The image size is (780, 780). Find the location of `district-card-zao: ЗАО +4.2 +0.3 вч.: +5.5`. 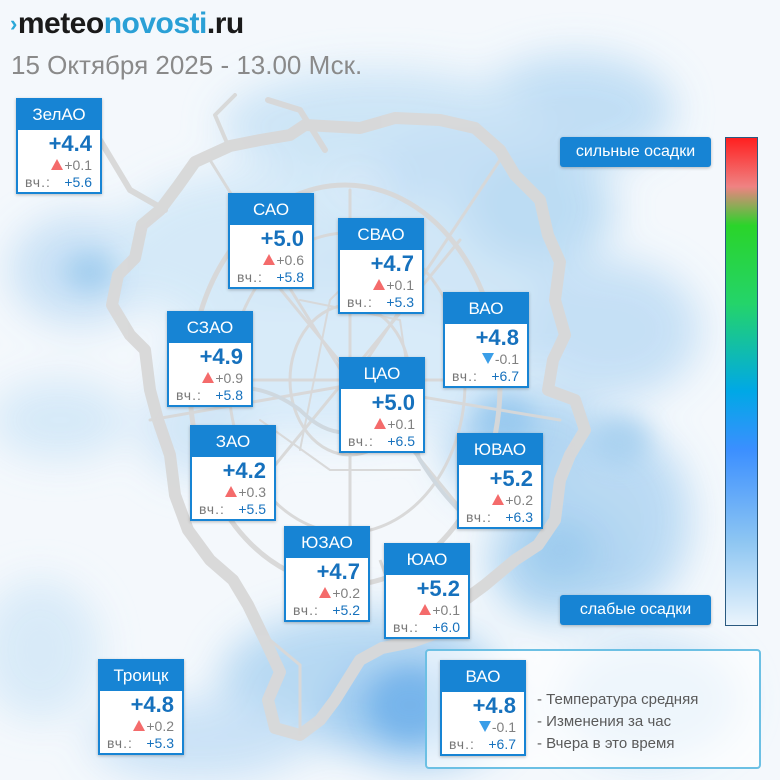

district-card-zao: ЗАО +4.2 +0.3 вч.: +5.5 is located at coordinates (233, 473).